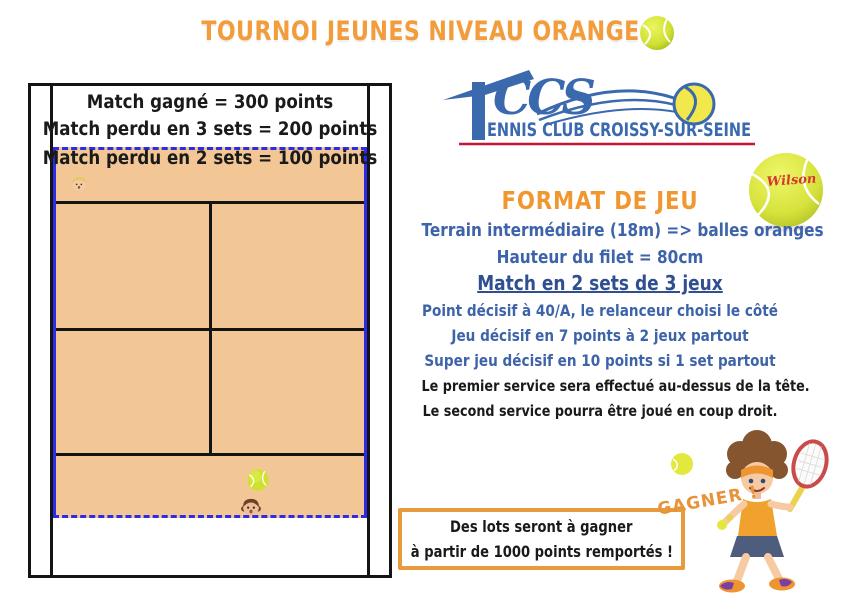  What do you see at coordinates (51, 330) in the screenshot?
I see `court-singles-sideline-left` at bounding box center [51, 330].